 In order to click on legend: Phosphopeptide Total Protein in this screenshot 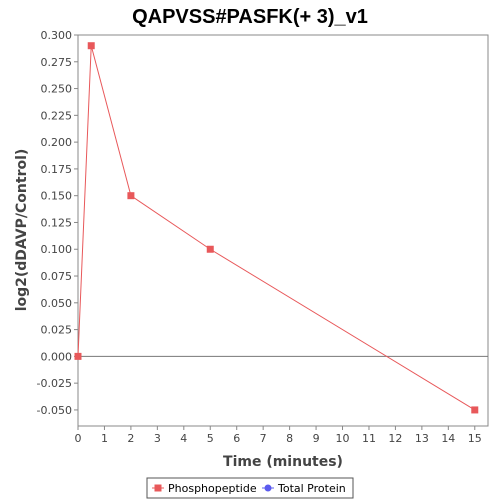, I will do `click(250, 488)`.